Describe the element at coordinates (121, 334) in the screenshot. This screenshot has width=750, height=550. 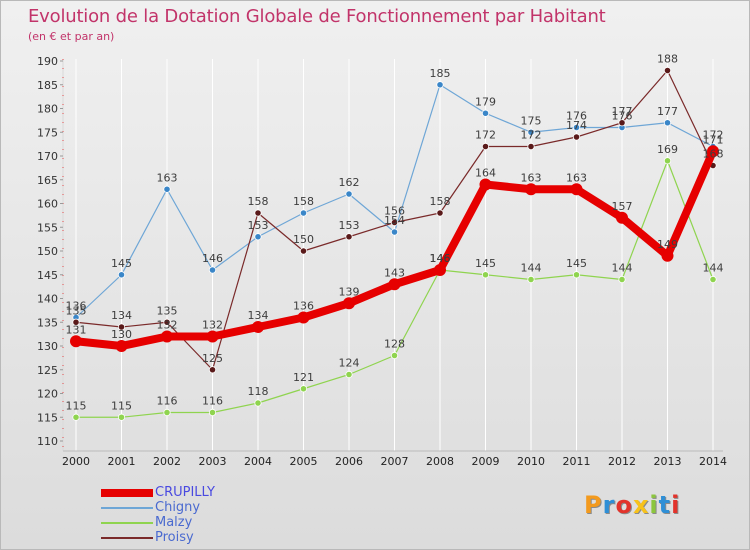
I see `data-label-crupilly-2001: 130` at that location.